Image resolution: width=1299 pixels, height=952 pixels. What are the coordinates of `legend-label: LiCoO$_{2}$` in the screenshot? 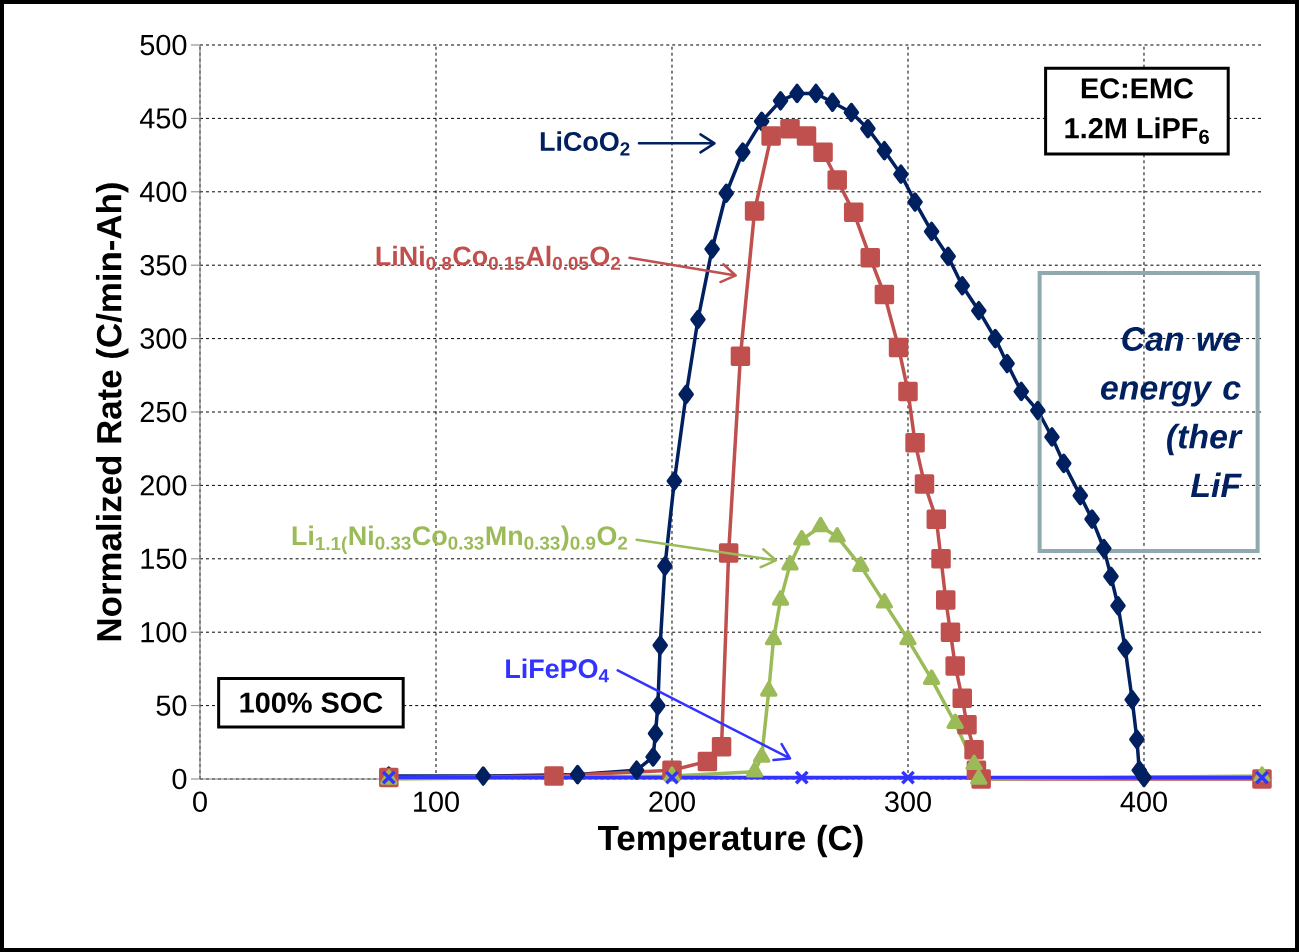 It's located at (585, 143).